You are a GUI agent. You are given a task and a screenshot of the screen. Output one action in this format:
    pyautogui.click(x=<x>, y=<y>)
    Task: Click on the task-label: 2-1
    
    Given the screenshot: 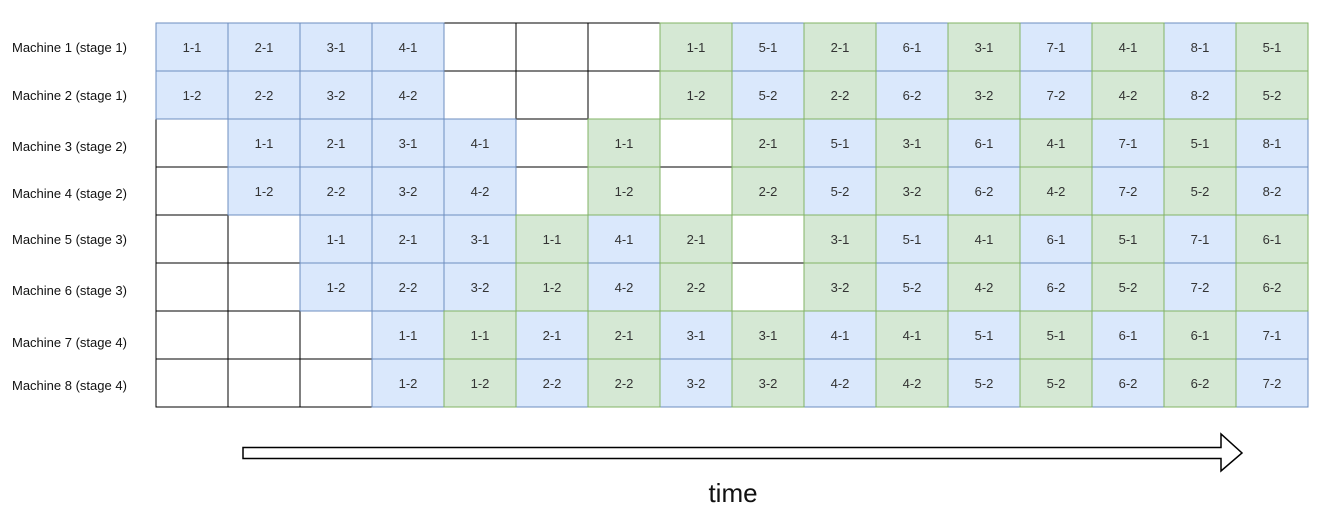 What is the action you would take?
    pyautogui.click(x=408, y=239)
    